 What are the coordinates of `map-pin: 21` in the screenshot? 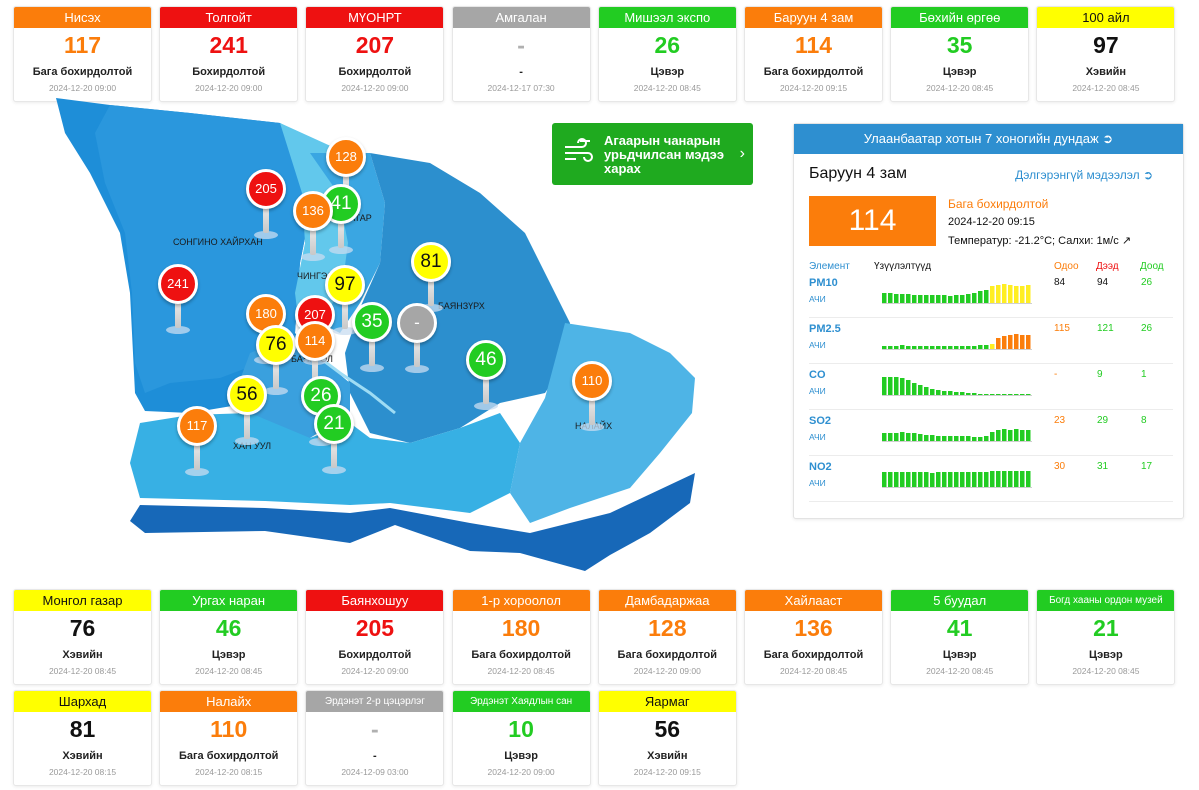 It's located at (334, 441).